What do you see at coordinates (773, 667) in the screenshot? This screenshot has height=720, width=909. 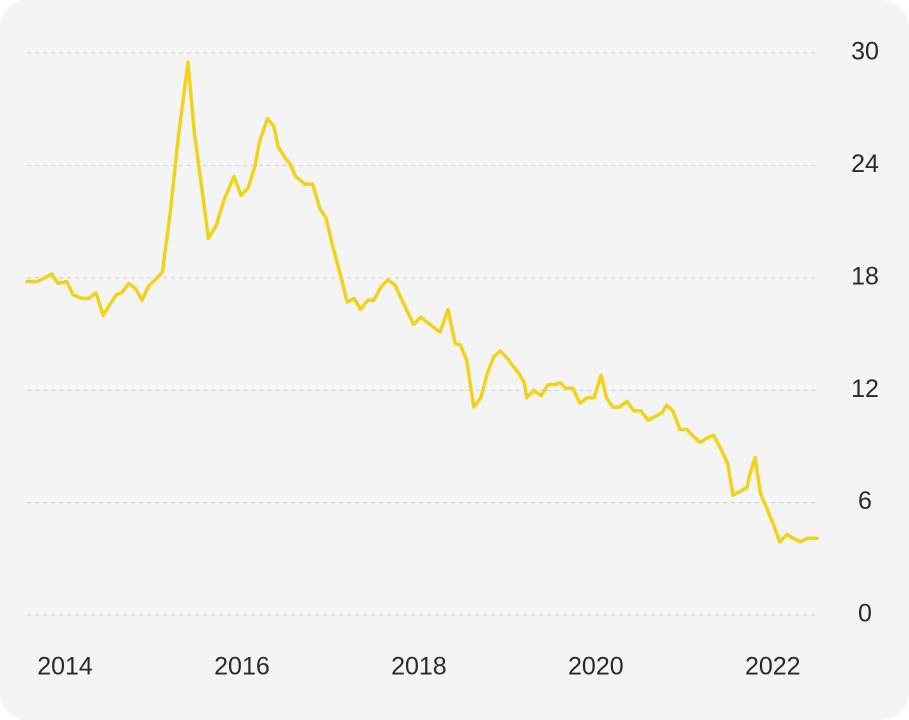 I see `x-tick-label: 2022` at bounding box center [773, 667].